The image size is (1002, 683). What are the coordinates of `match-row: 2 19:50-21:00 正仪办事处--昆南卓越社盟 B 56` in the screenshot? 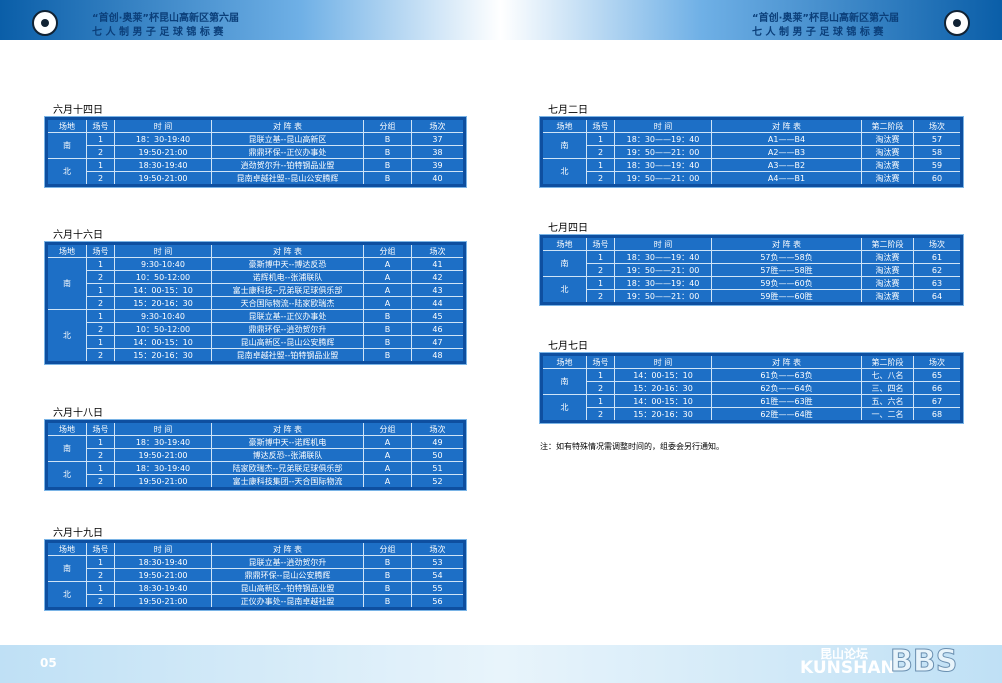 It's located at (256, 601).